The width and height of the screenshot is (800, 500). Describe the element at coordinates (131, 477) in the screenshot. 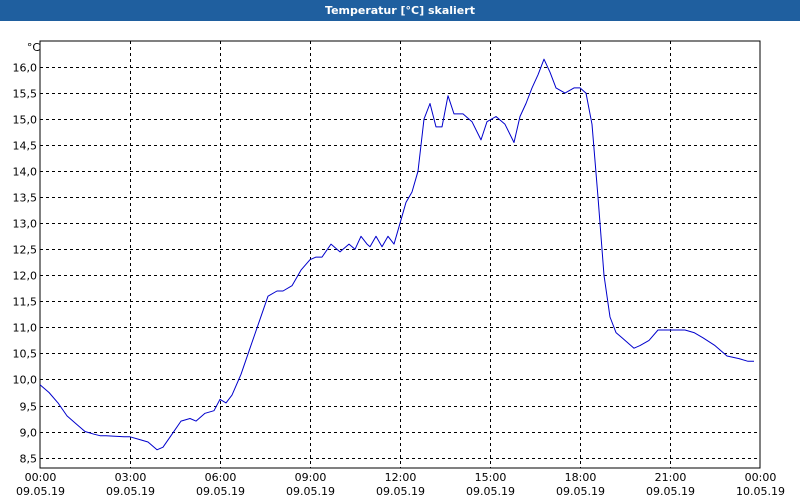

I see `x-tick-time: 03:00` at that location.